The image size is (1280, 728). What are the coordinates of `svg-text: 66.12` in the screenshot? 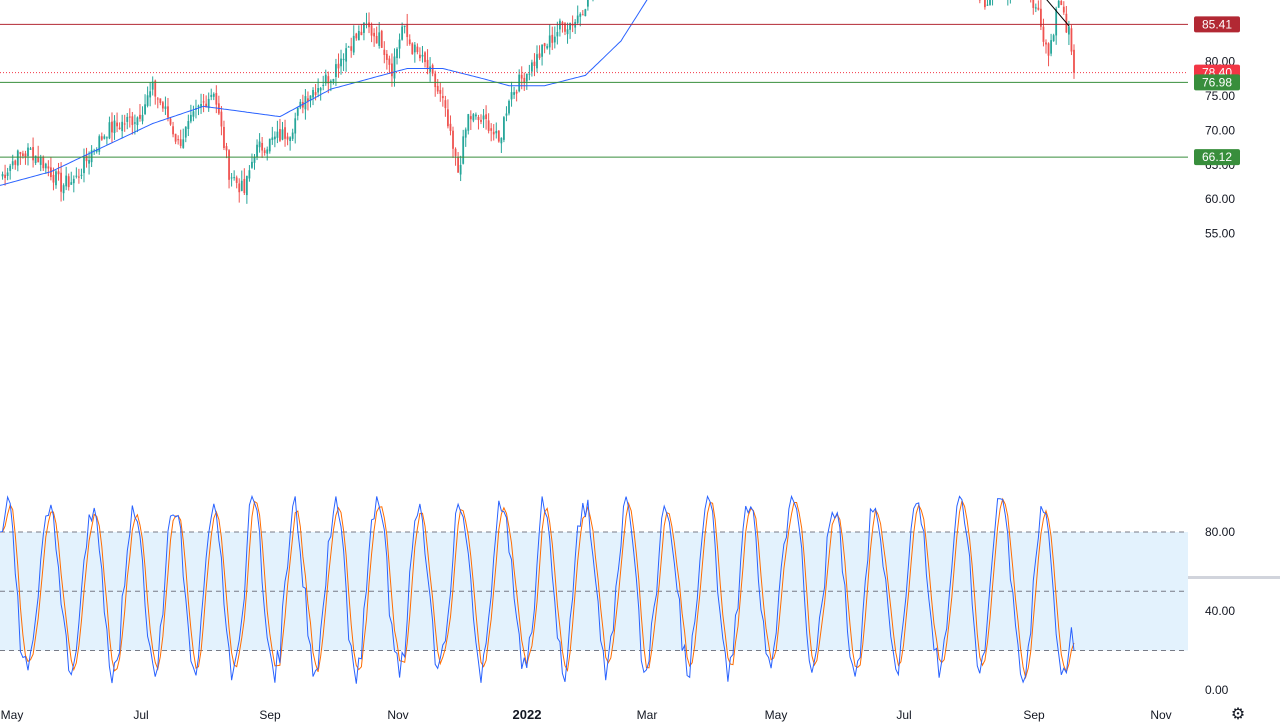 It's located at (1217, 157).